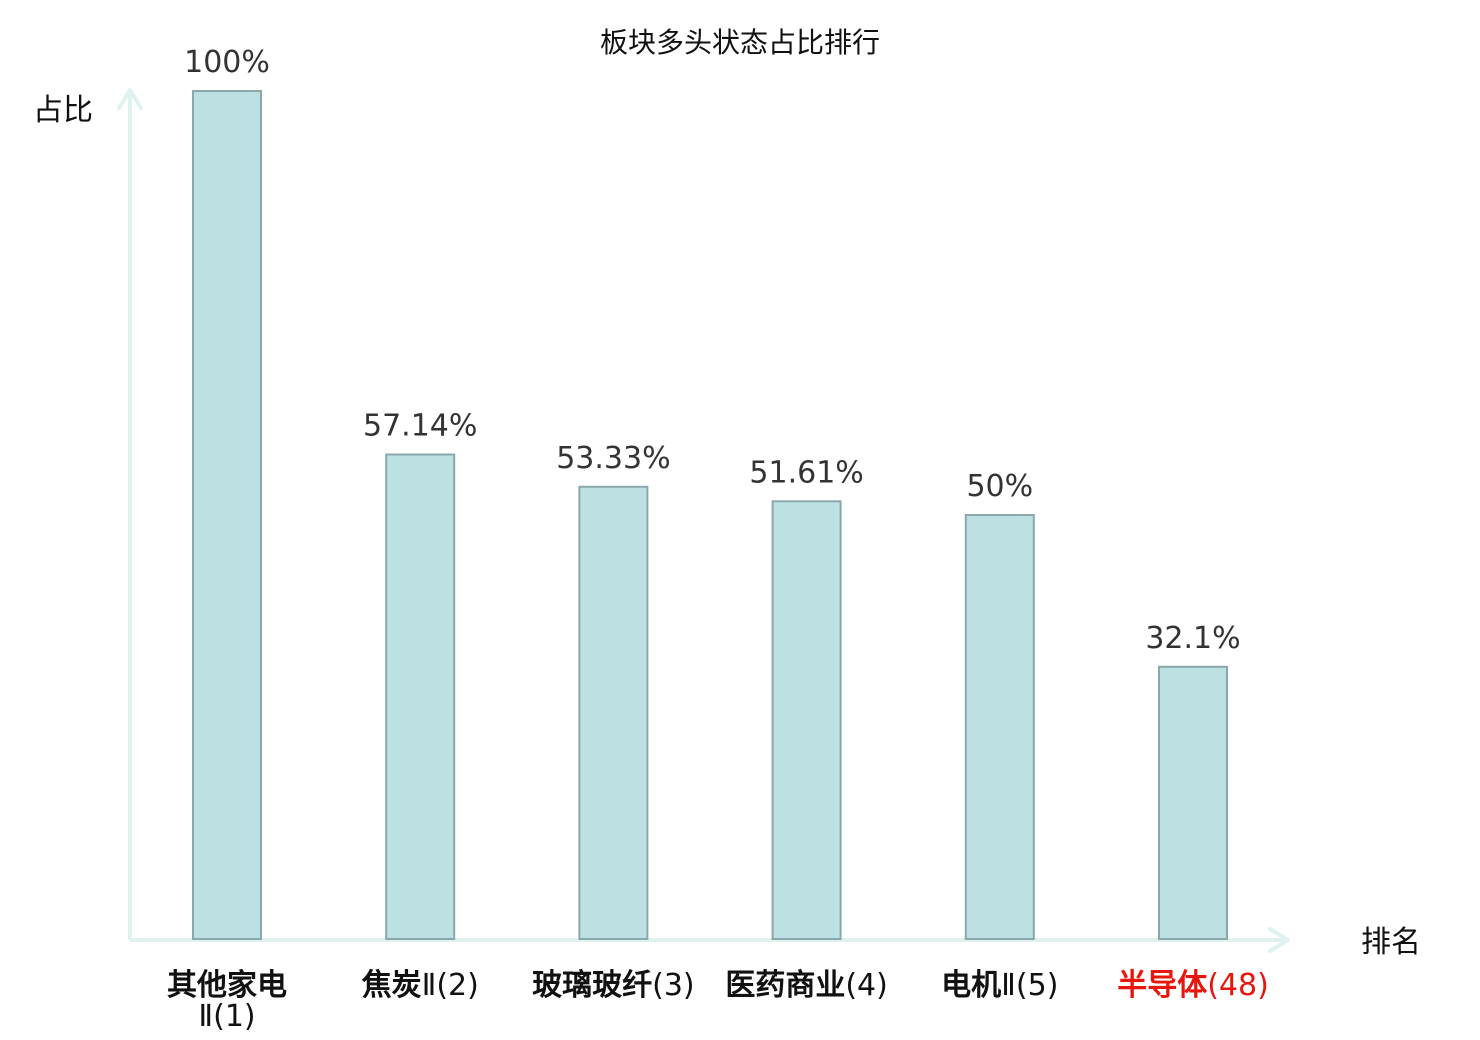 This screenshot has width=1480, height=1040. Describe the element at coordinates (1238, 985) in the screenshot. I see `category-rank: (48)` at that location.